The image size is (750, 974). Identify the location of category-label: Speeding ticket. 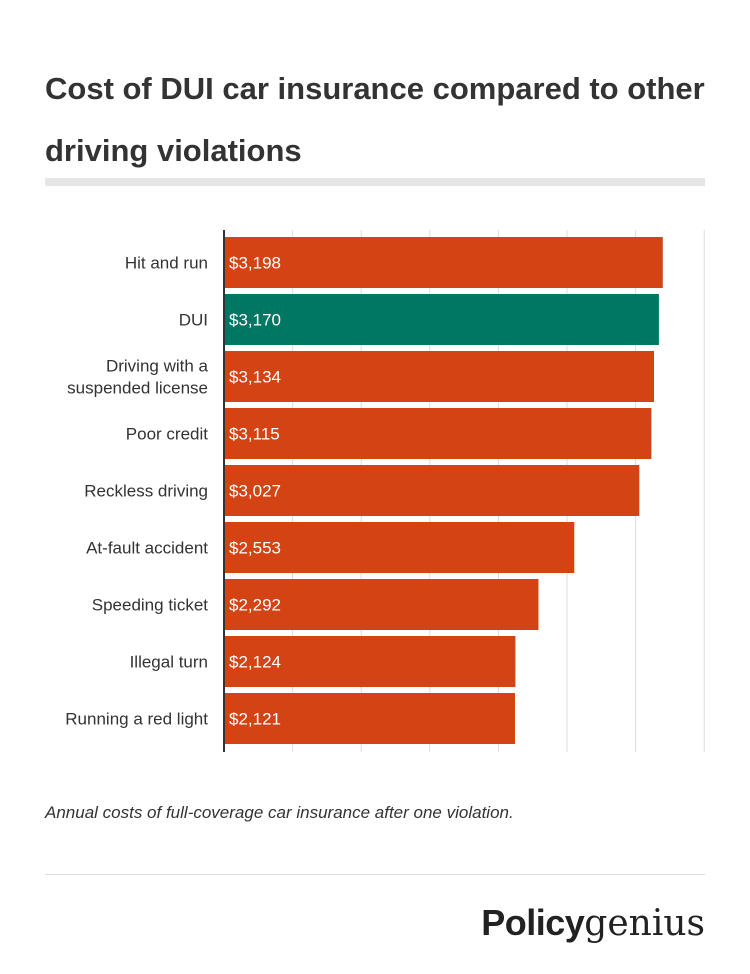
(150, 605).